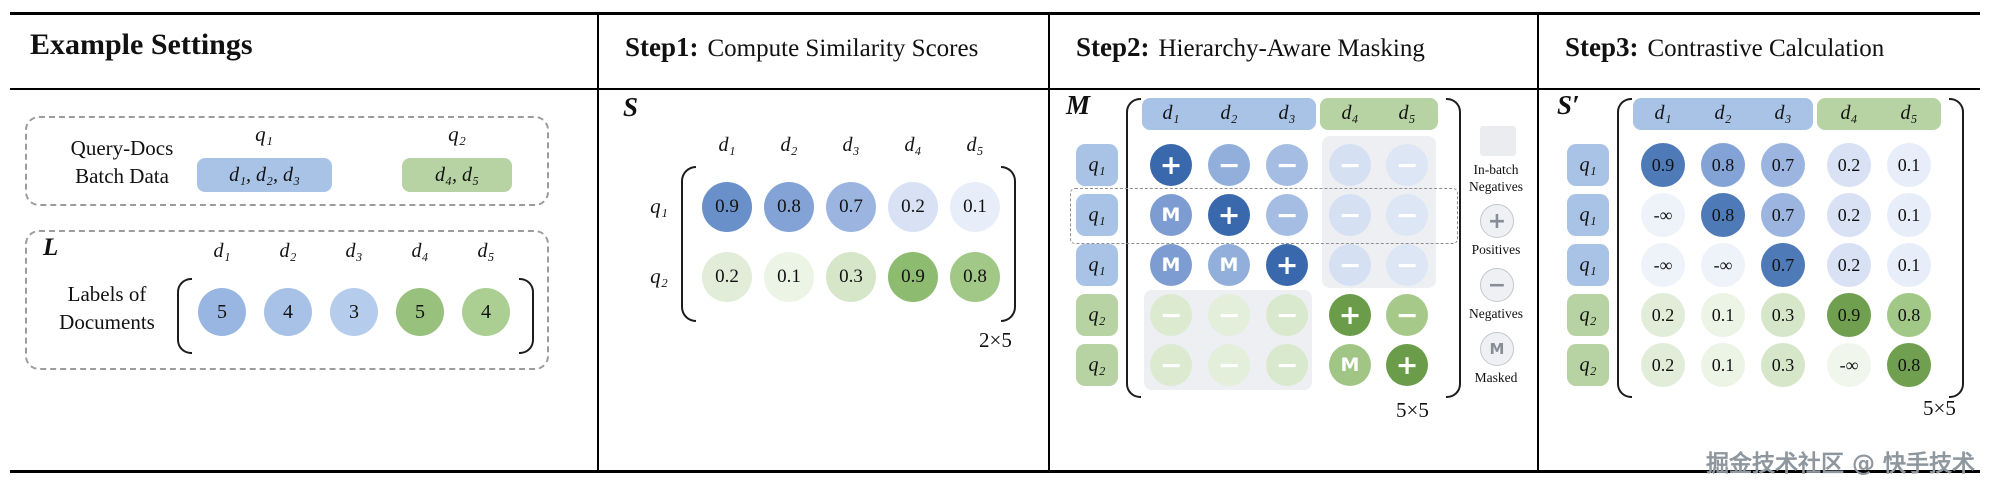 This screenshot has height=491, width=1990. Describe the element at coordinates (264, 175) in the screenshot. I see `q1-docs-pill: d₁, d₂, d₃` at that location.